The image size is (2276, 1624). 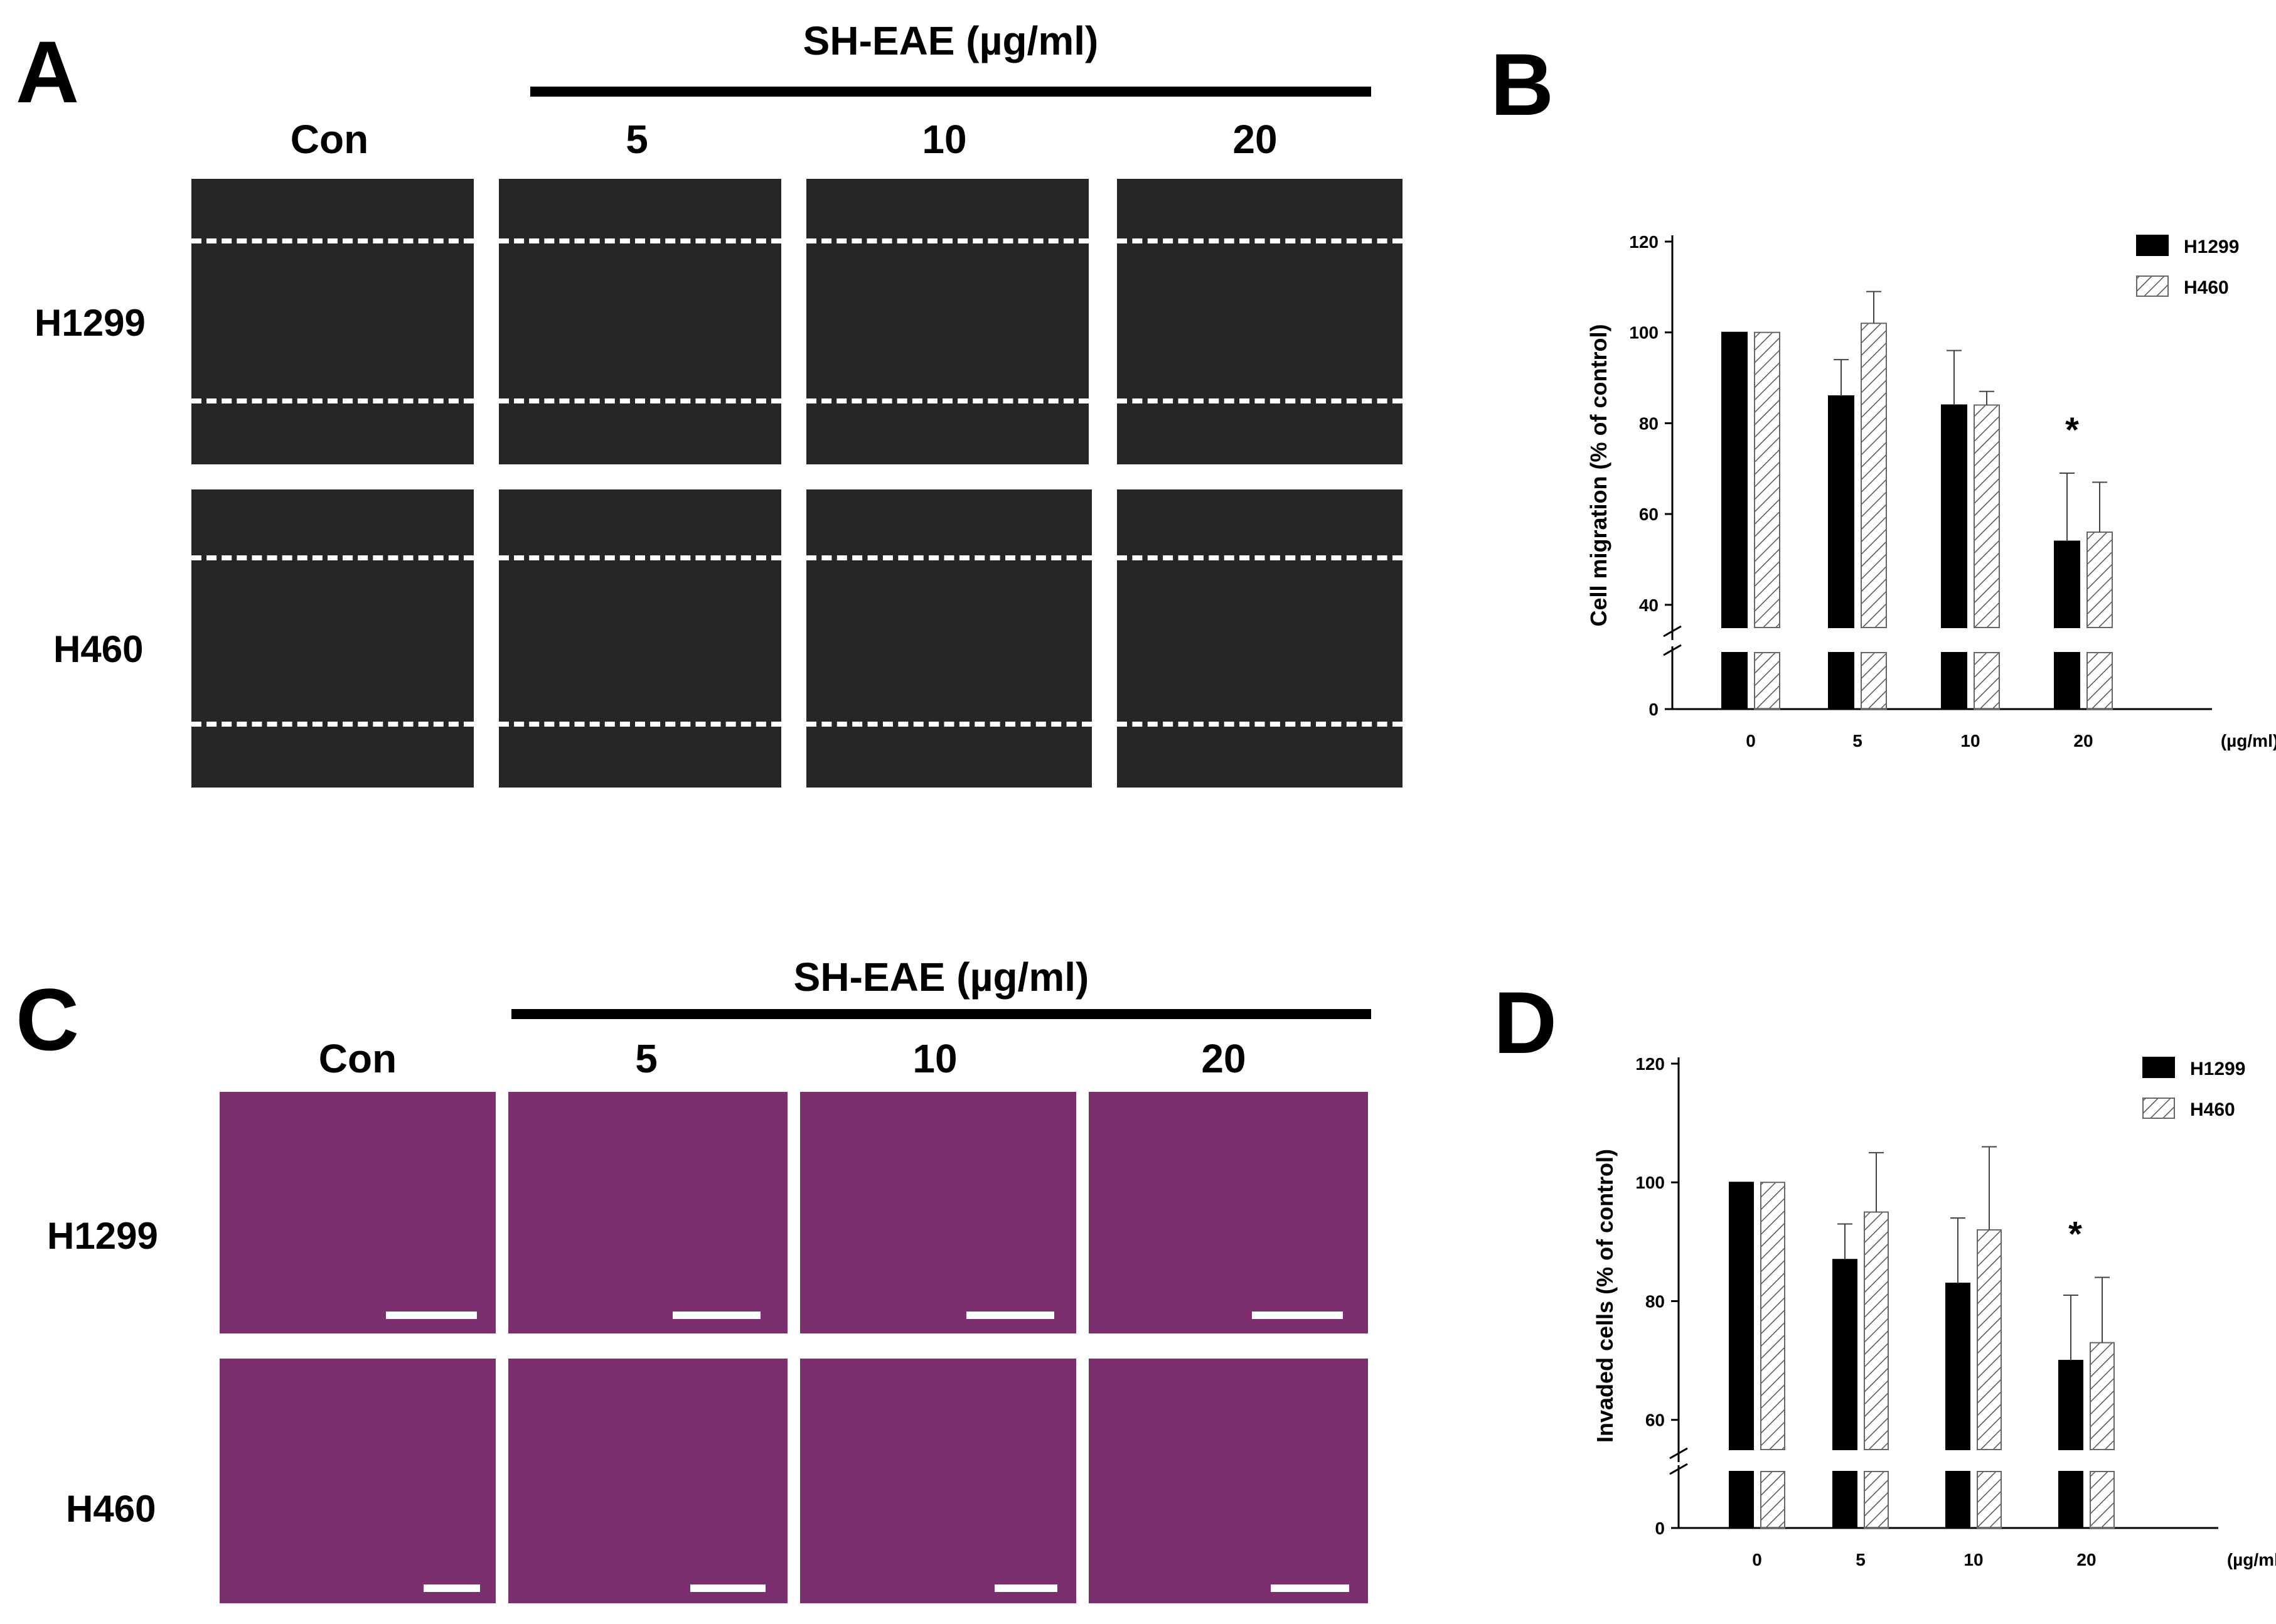 What do you see at coordinates (1598, 476) in the screenshot?
I see `y-axis-label: Cell migration (% of control)` at bounding box center [1598, 476].